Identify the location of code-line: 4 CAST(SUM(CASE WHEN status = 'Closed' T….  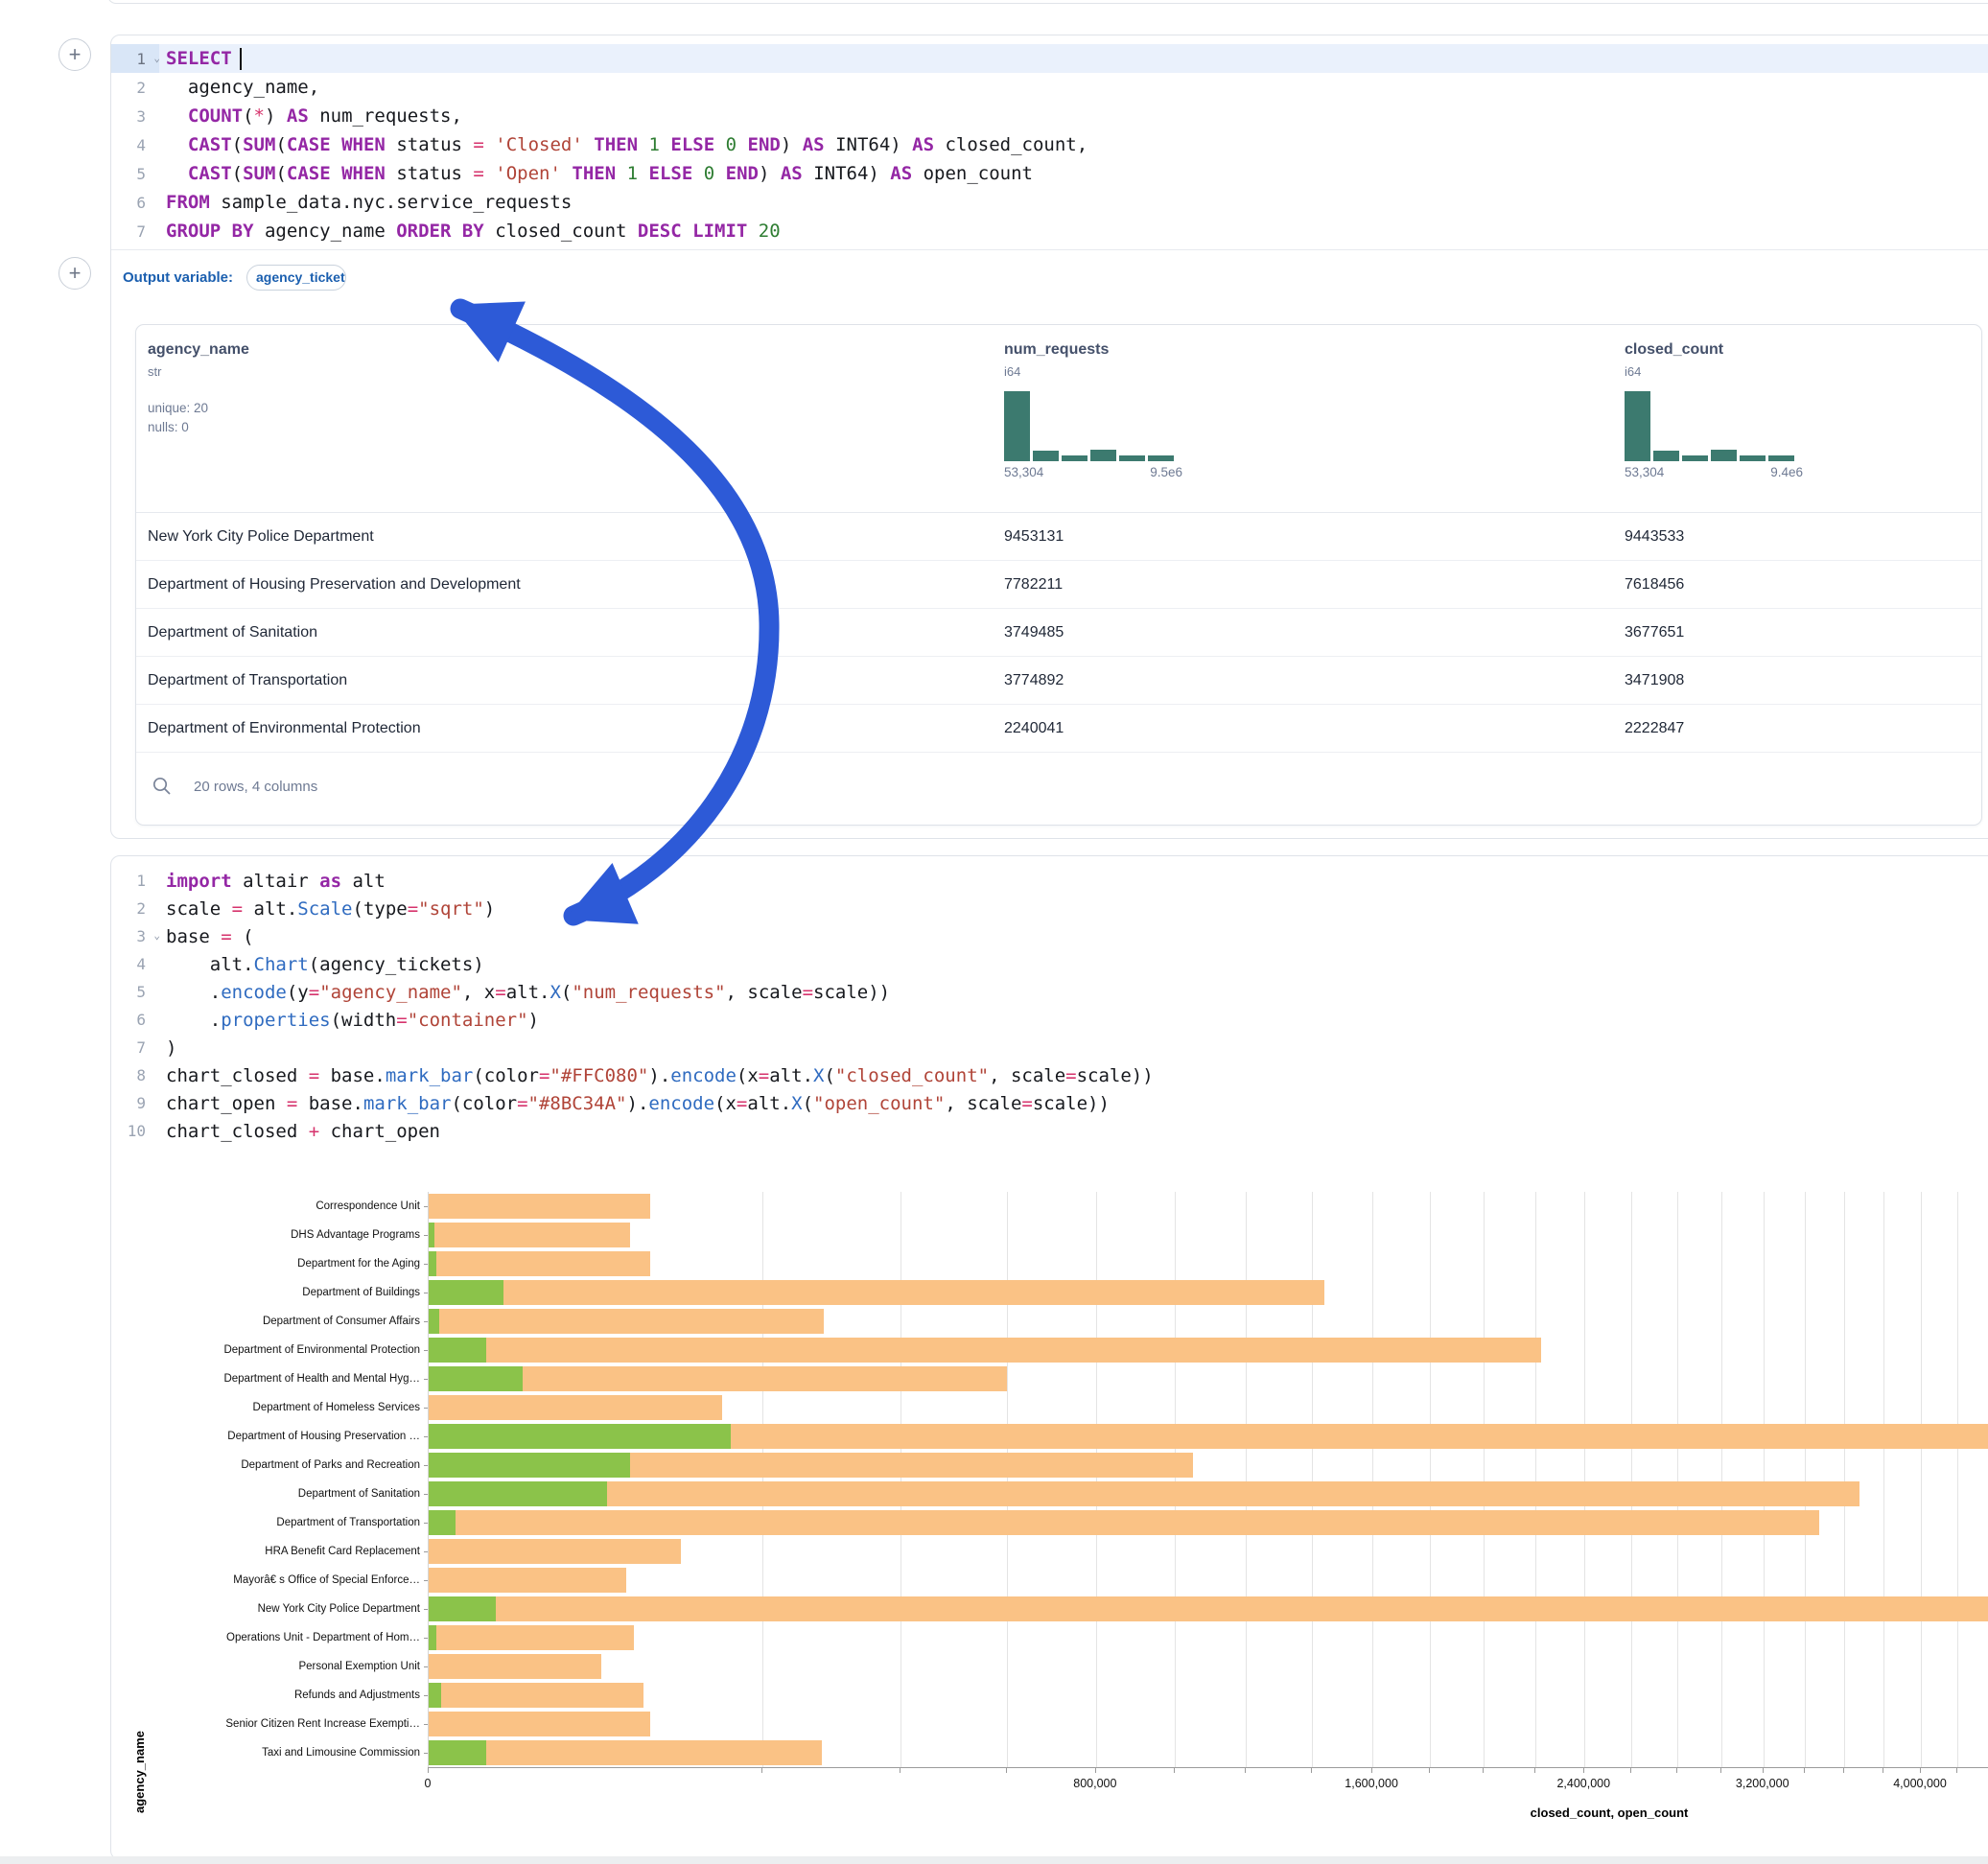
(1049, 144).